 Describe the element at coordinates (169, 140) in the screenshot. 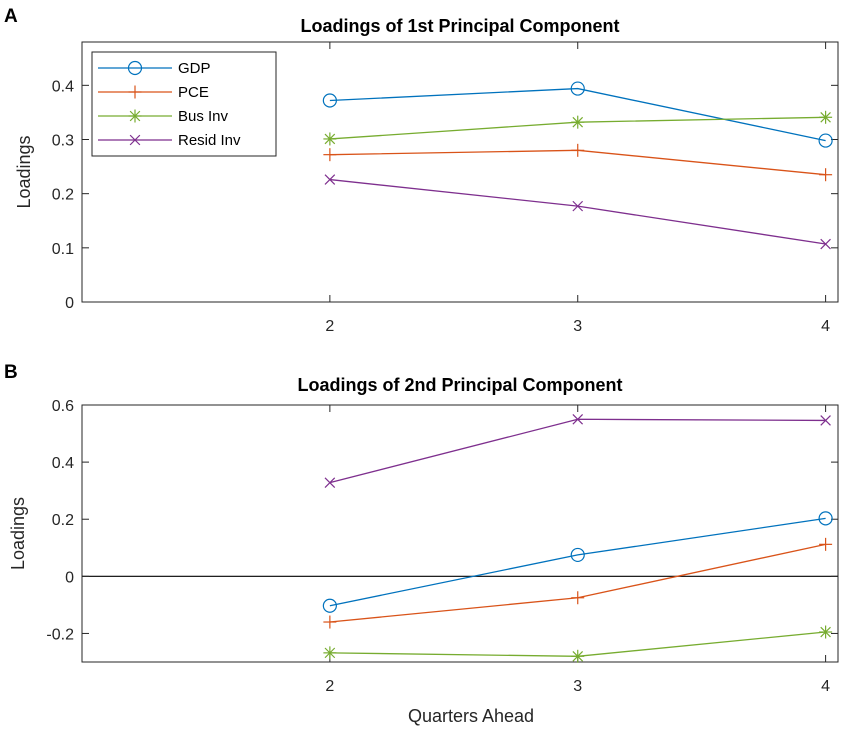

I see `legend-entry-resid-inv: Resid Inv` at that location.